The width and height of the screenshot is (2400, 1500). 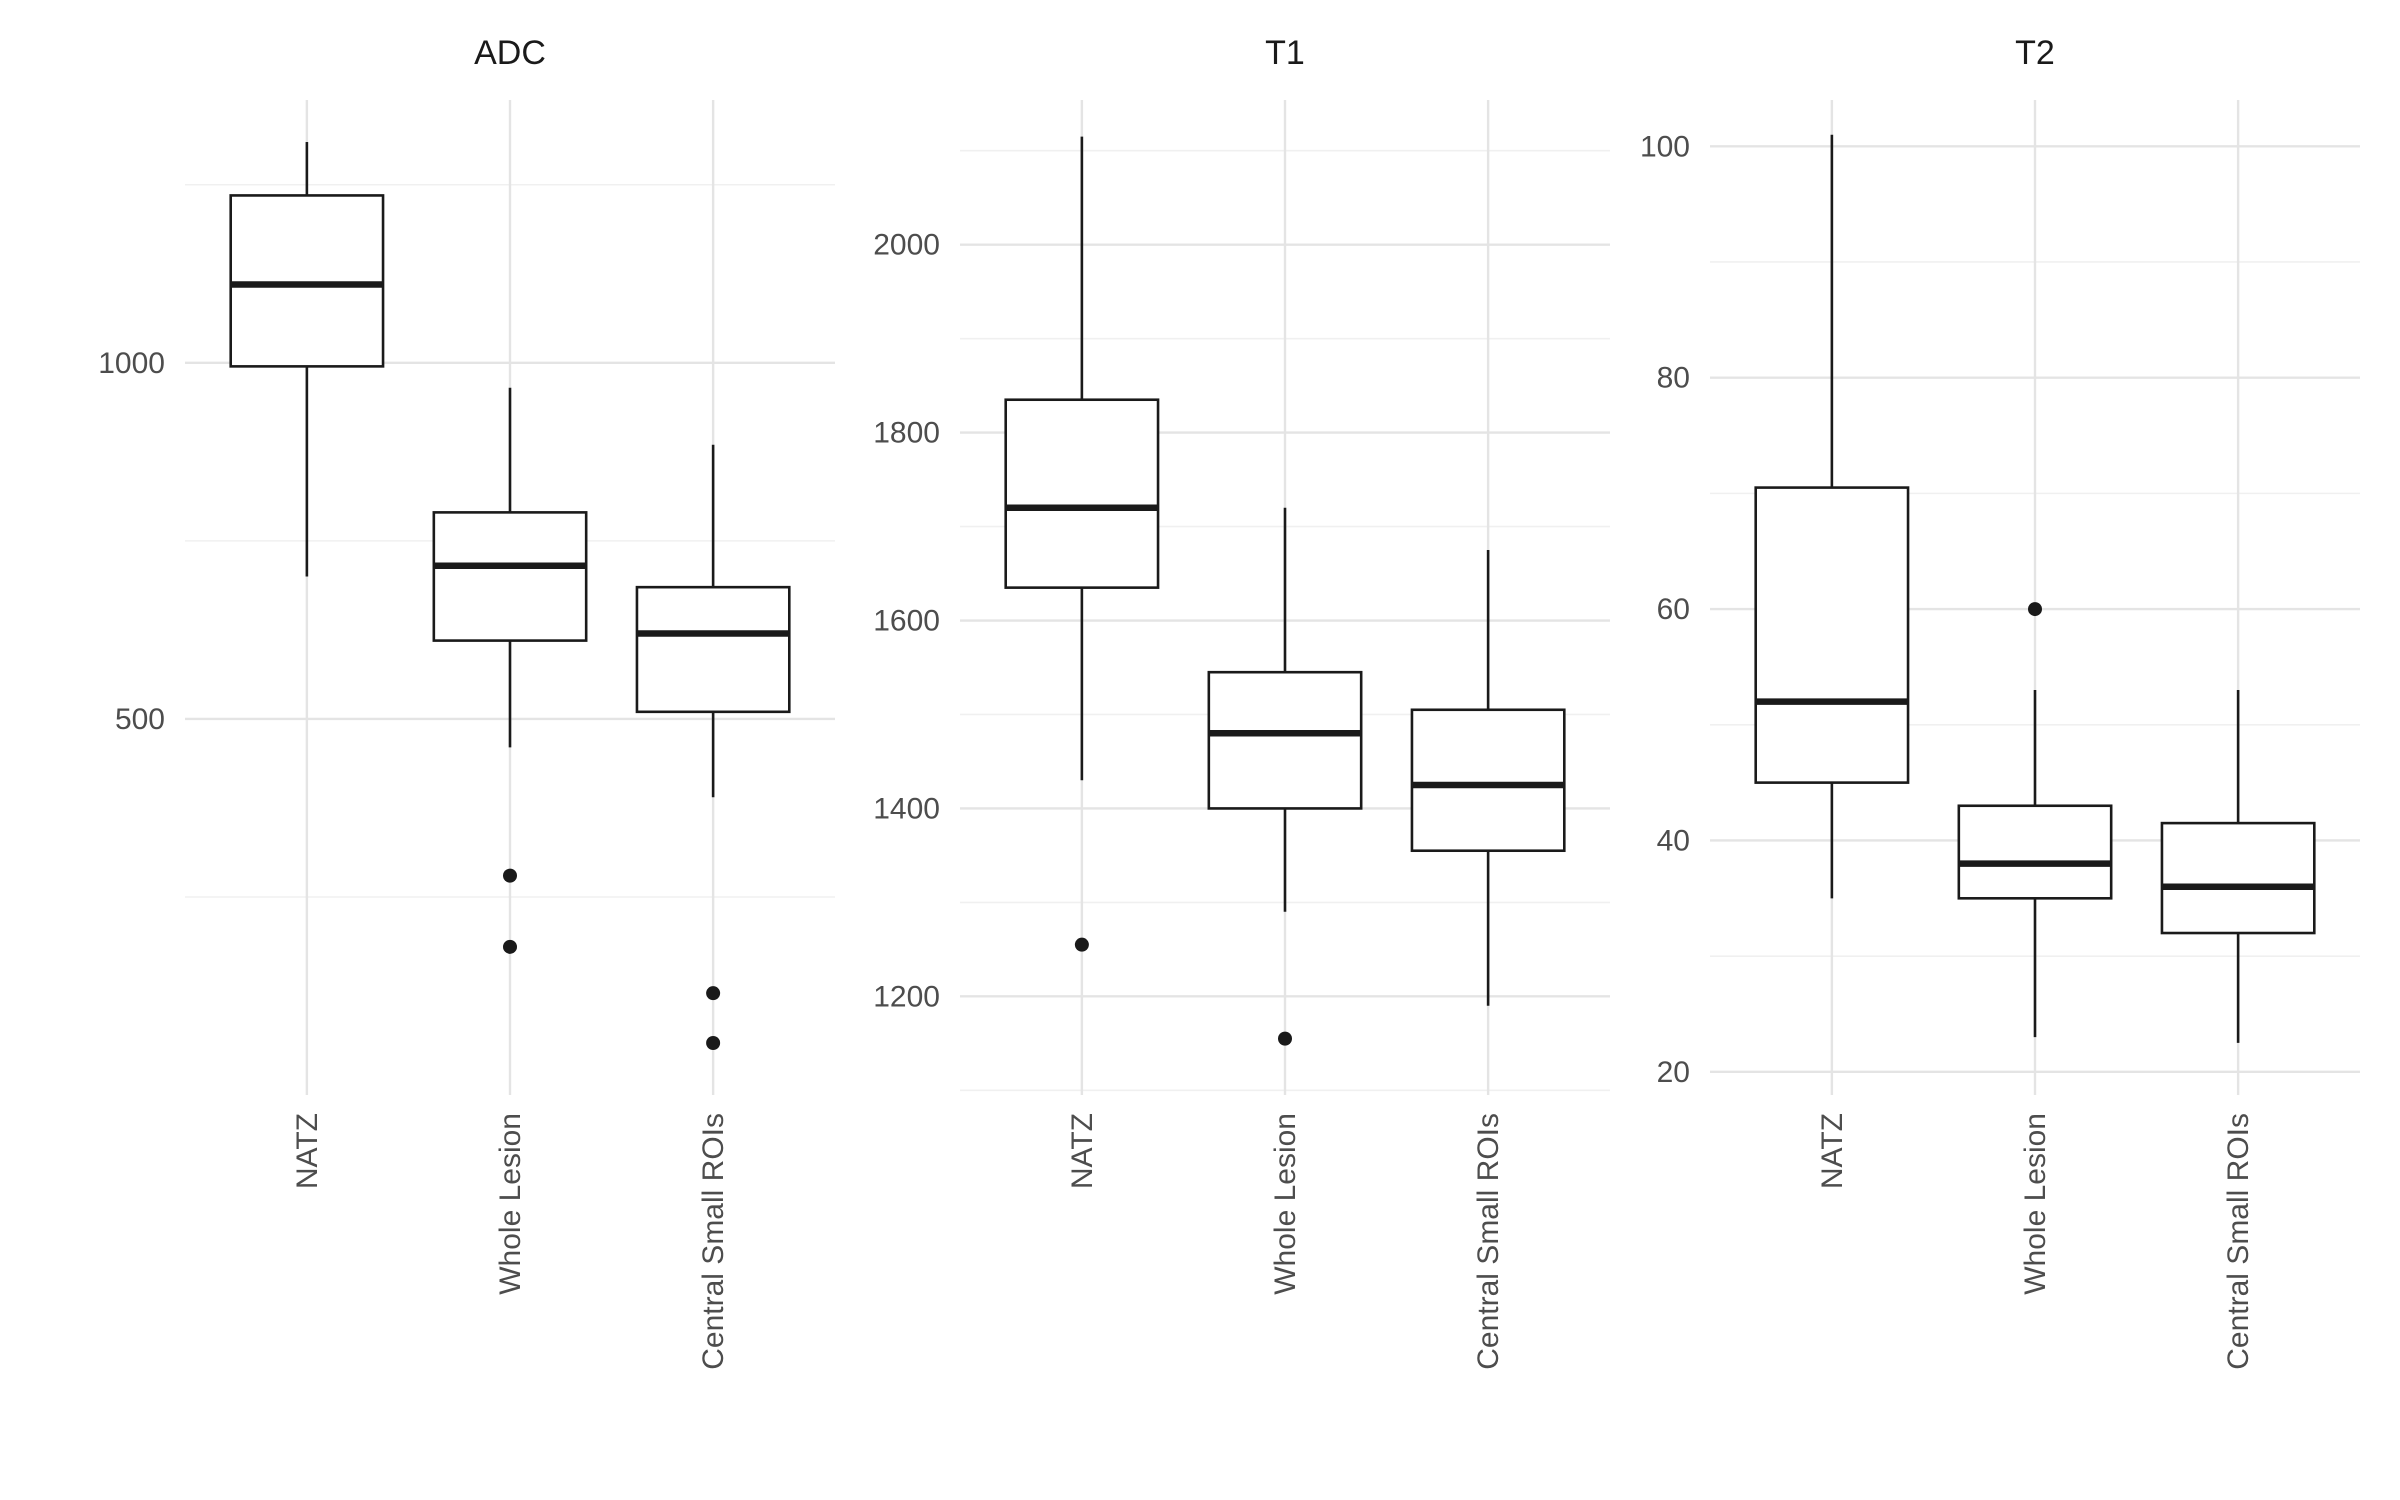 I want to click on y-axis-tick-label: 1600, so click(x=906, y=621).